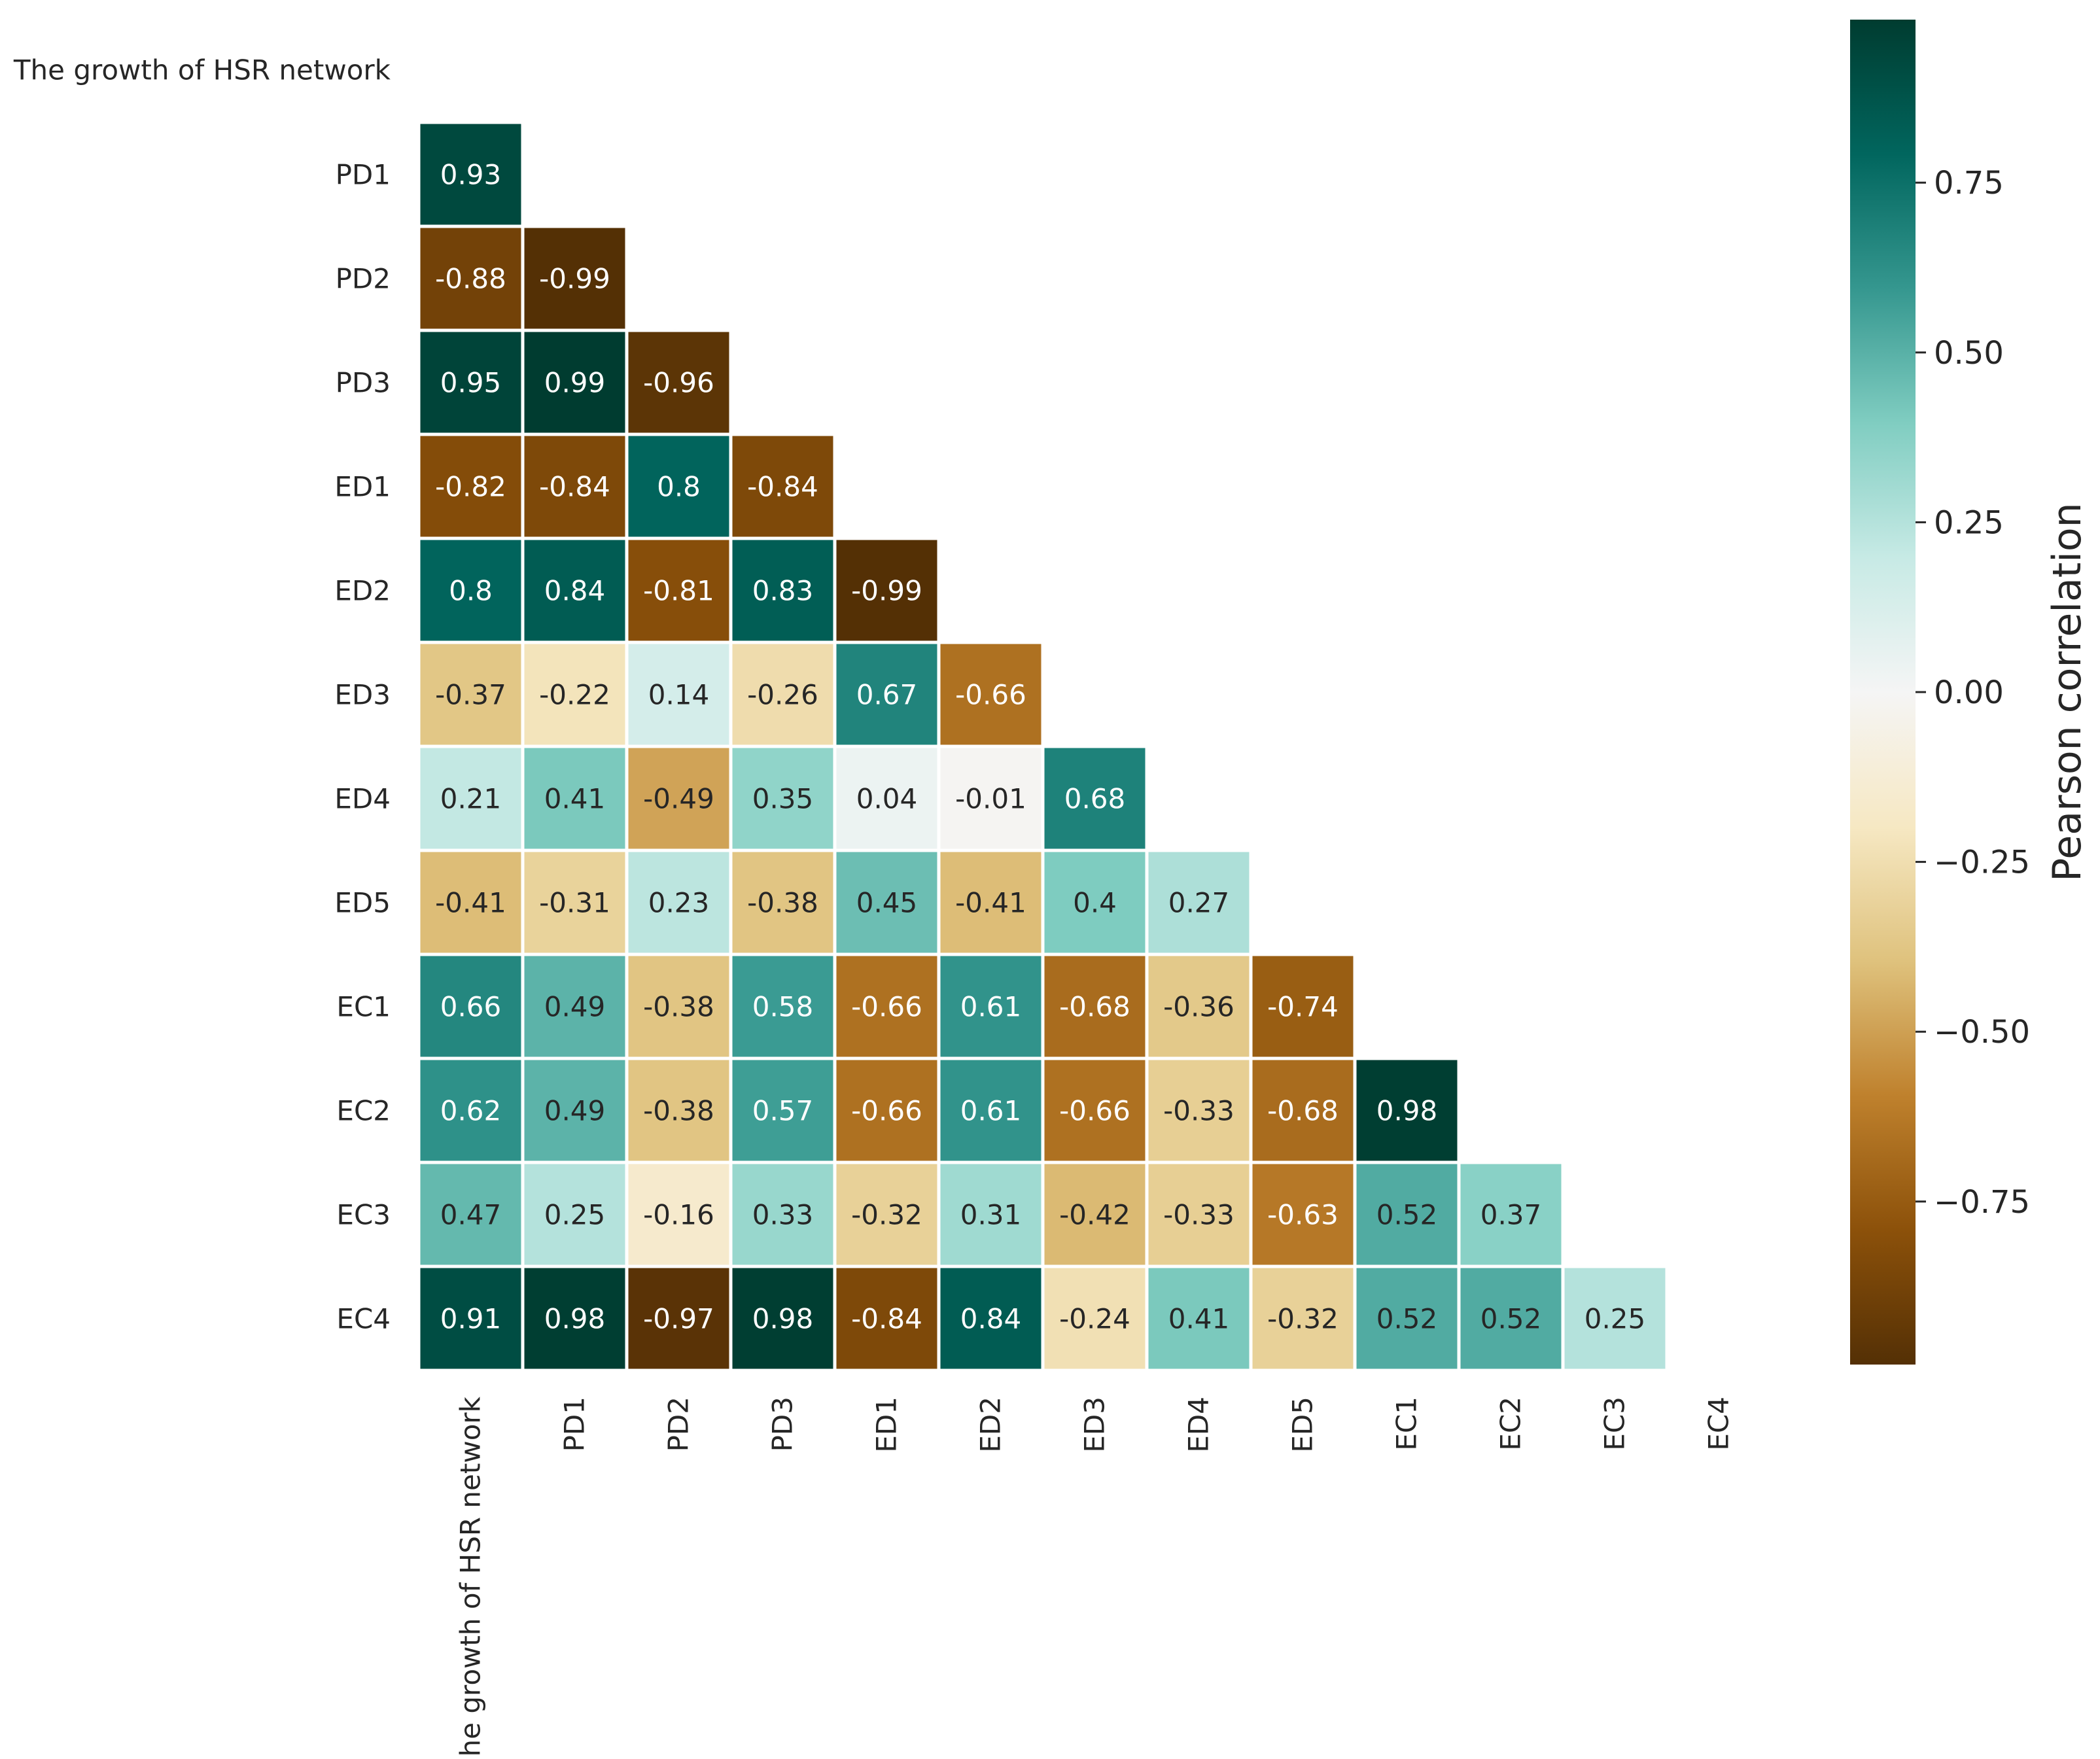 The width and height of the screenshot is (2100, 1759). What do you see at coordinates (1303, 1425) in the screenshot?
I see `x-tick-label: ED5` at bounding box center [1303, 1425].